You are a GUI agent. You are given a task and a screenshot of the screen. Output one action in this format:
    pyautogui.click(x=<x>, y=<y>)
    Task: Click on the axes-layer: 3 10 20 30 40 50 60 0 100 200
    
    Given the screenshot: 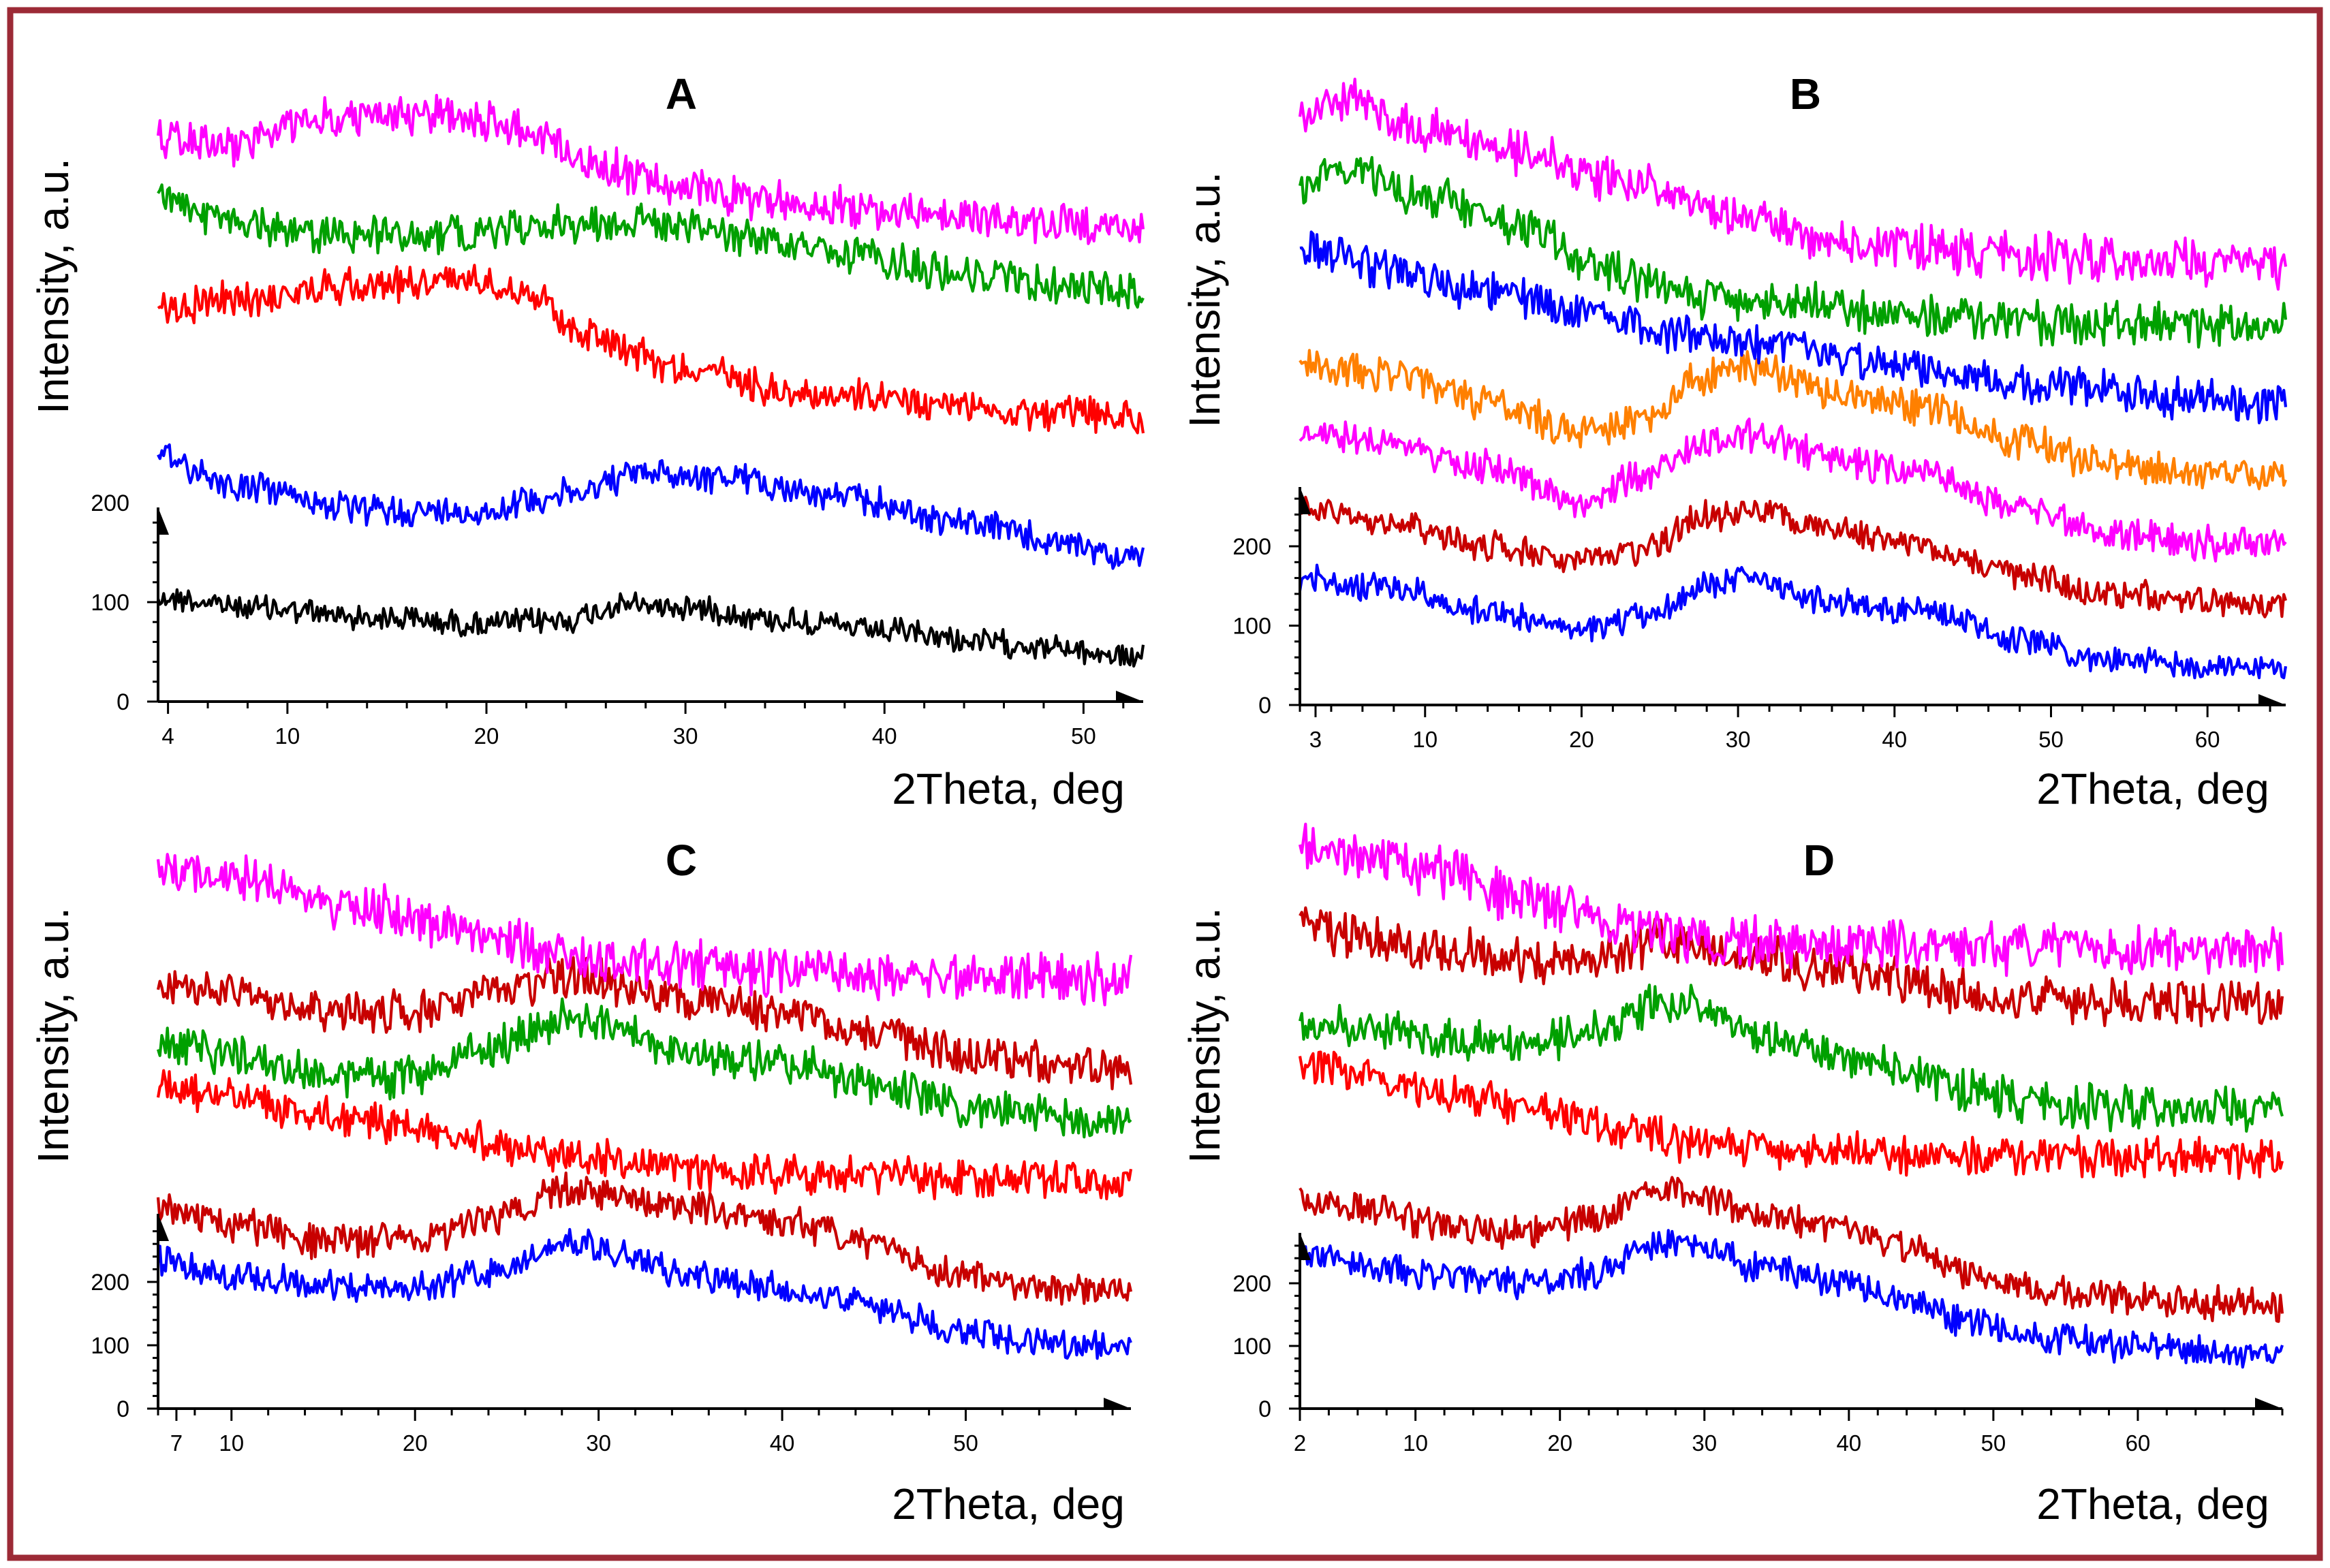 What is the action you would take?
    pyautogui.click(x=1759, y=619)
    